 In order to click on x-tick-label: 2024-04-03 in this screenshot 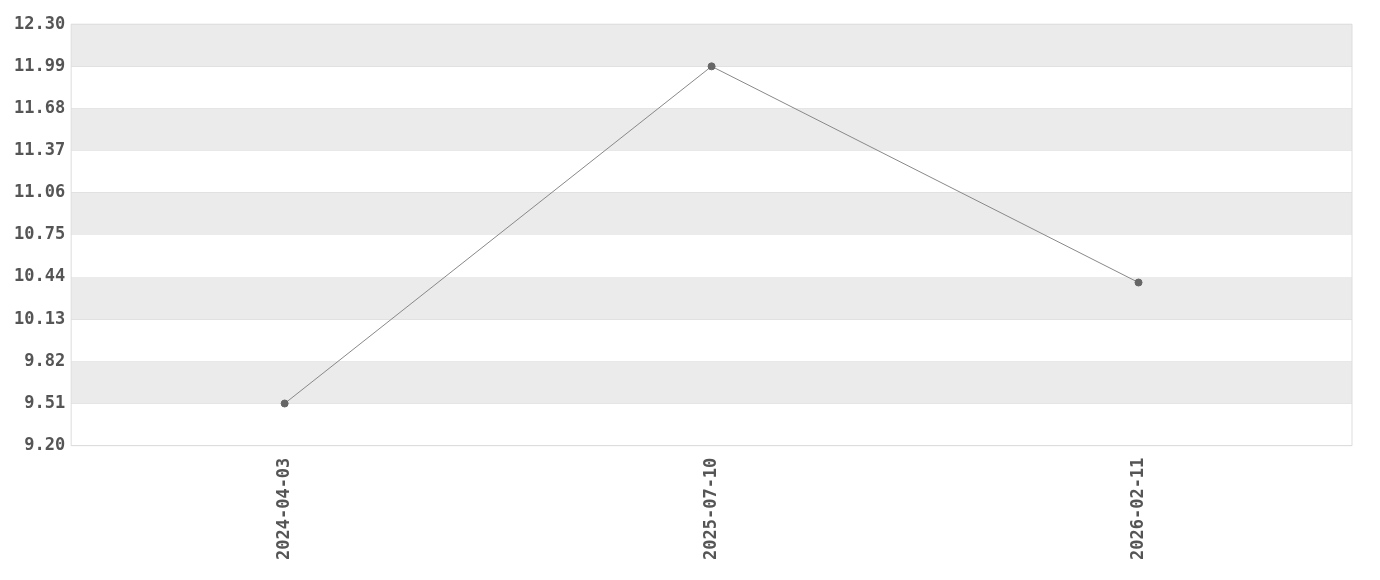, I will do `click(283, 509)`.